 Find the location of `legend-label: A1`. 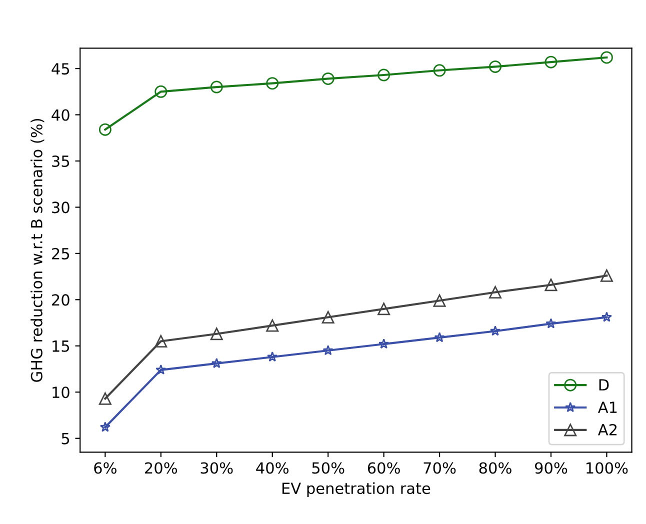

legend-label: A1 is located at coordinates (607, 407).